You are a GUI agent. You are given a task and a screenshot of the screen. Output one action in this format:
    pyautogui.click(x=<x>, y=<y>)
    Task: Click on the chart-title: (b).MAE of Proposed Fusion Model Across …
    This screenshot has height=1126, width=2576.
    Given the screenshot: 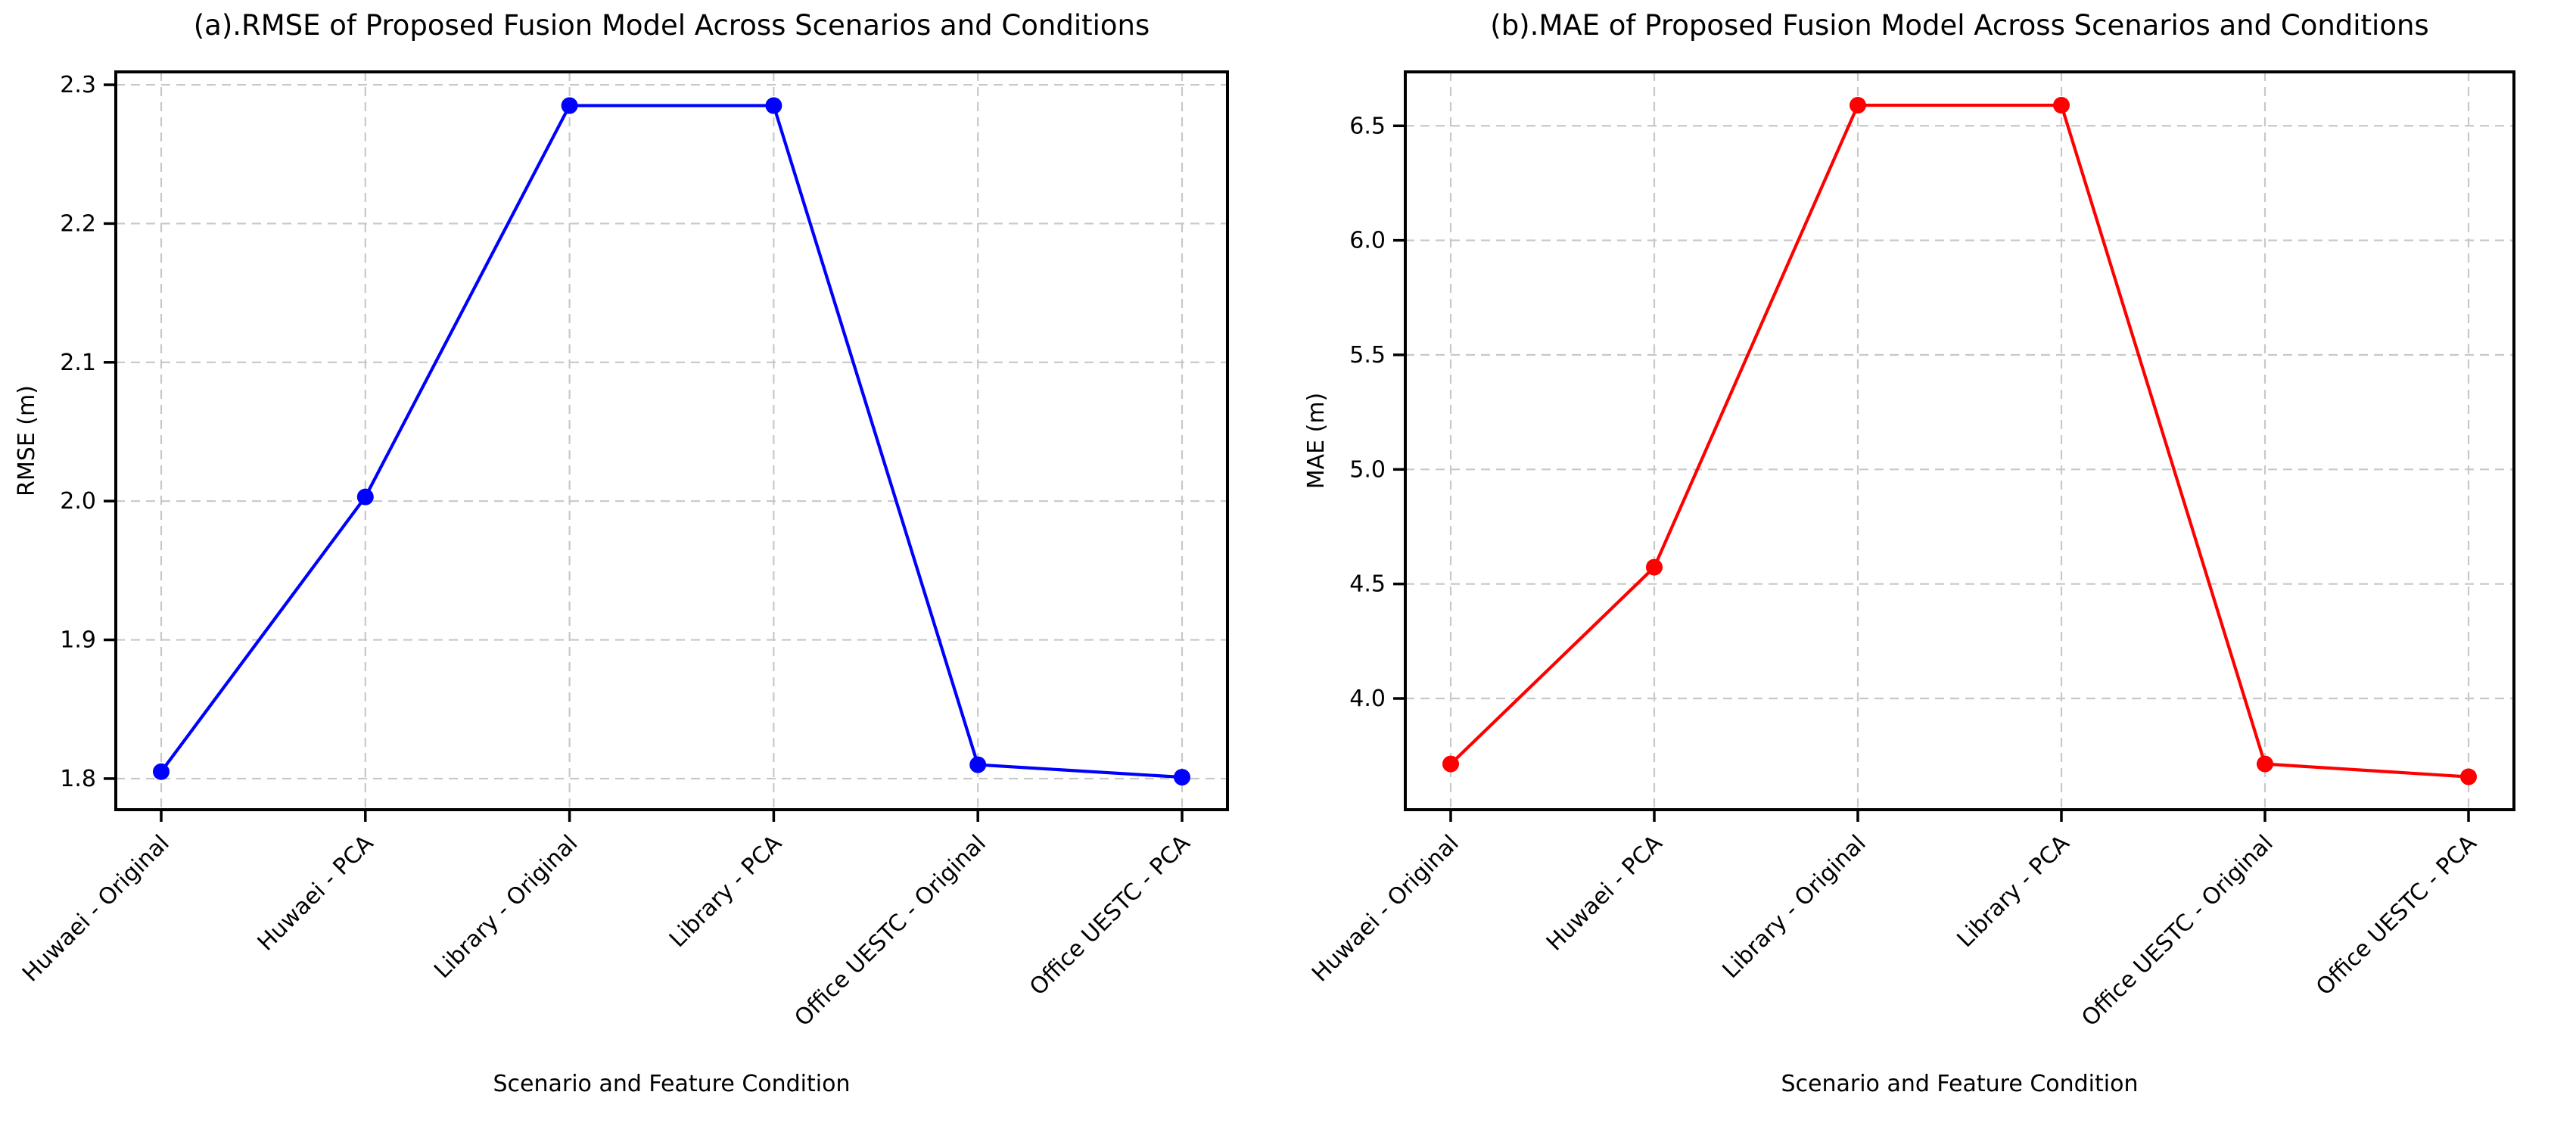 What is the action you would take?
    pyautogui.click(x=1959, y=26)
    